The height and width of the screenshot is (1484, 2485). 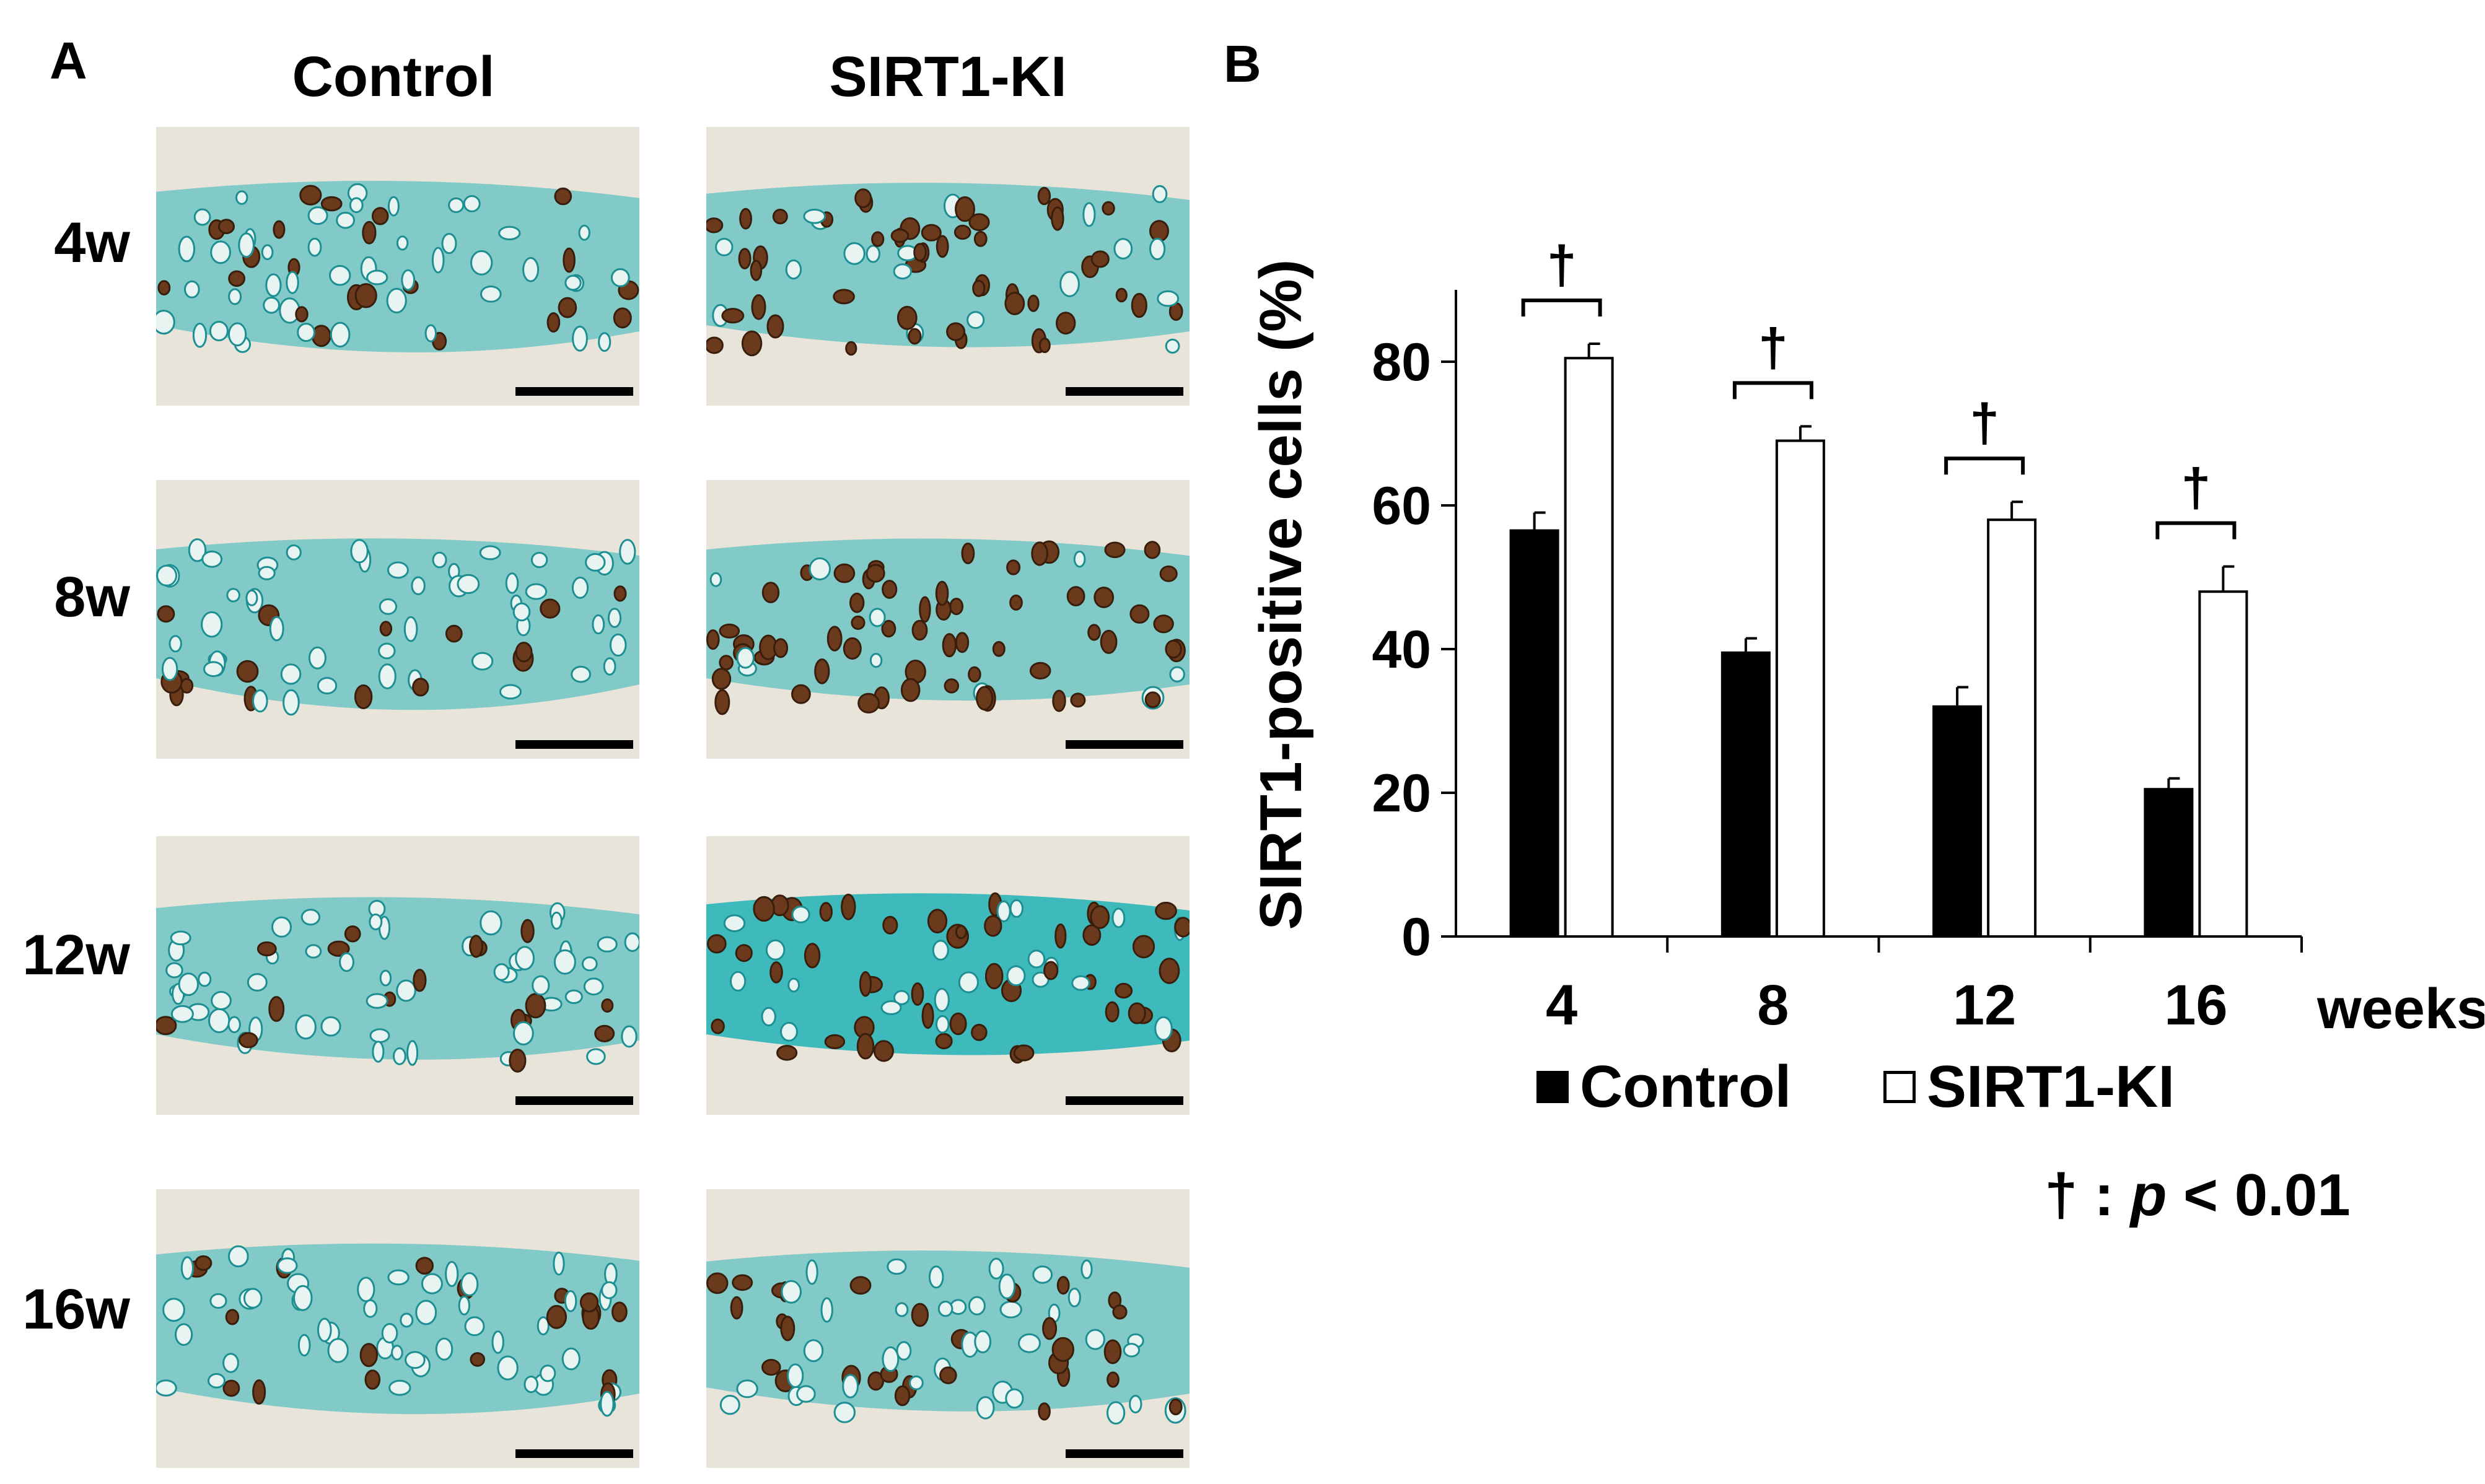 What do you see at coordinates (1899, 1087) in the screenshot?
I see `legend-swatch-sirt1-ki` at bounding box center [1899, 1087].